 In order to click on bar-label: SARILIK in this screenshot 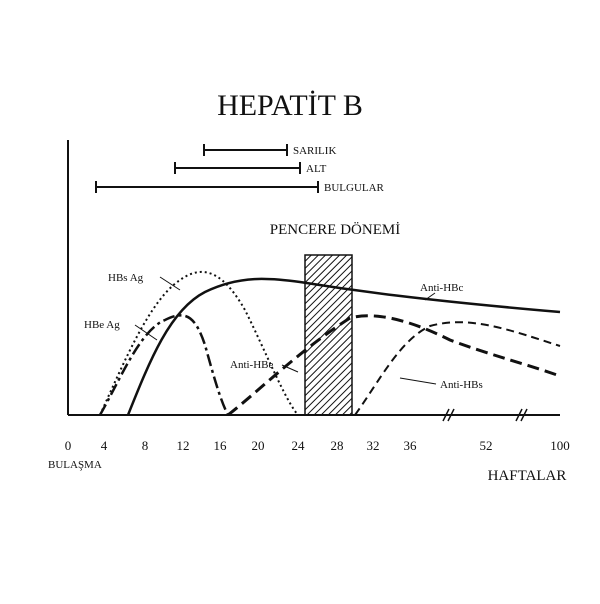, I will do `click(314, 151)`.